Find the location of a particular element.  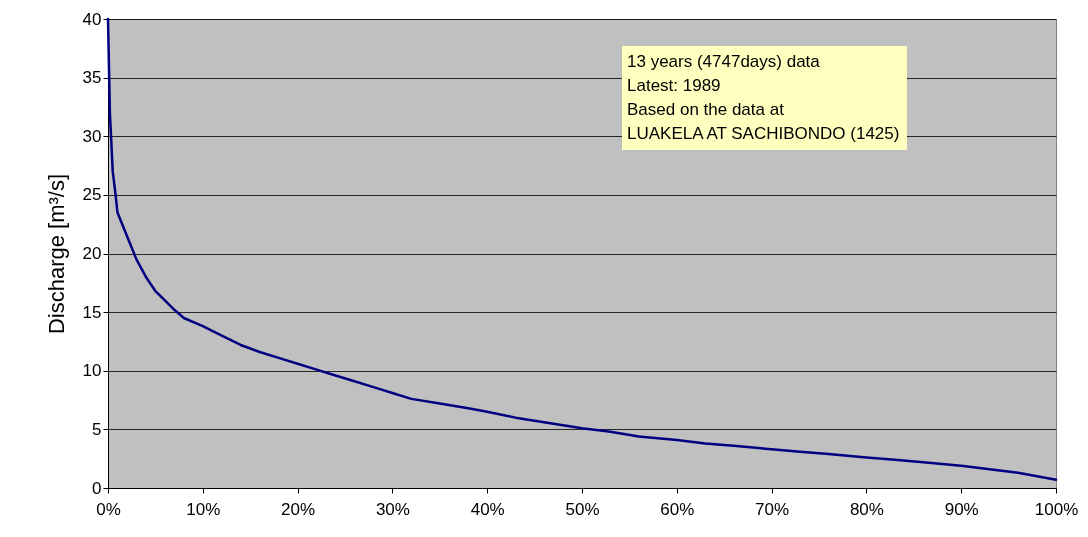

x-tick-label: 100% is located at coordinates (1056, 509).